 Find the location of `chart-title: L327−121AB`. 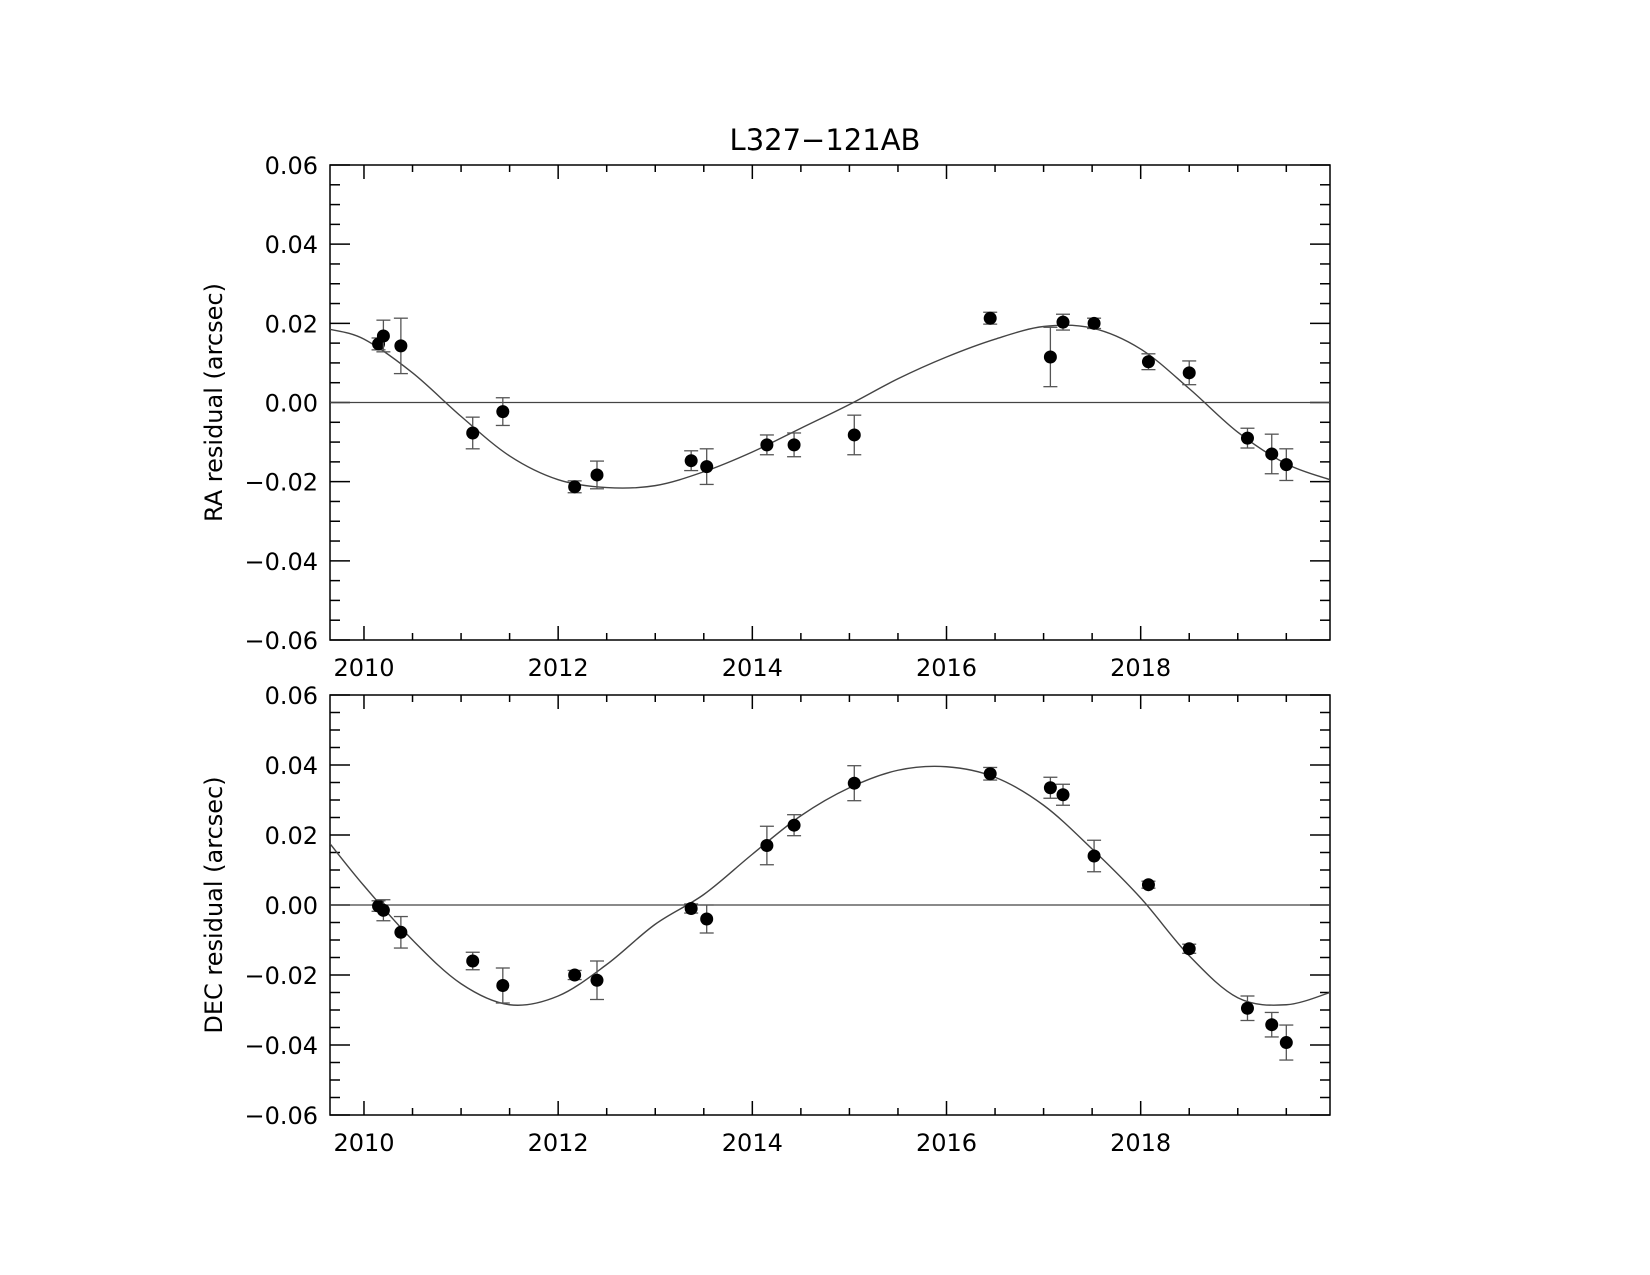

chart-title: L327−121AB is located at coordinates (825, 140).